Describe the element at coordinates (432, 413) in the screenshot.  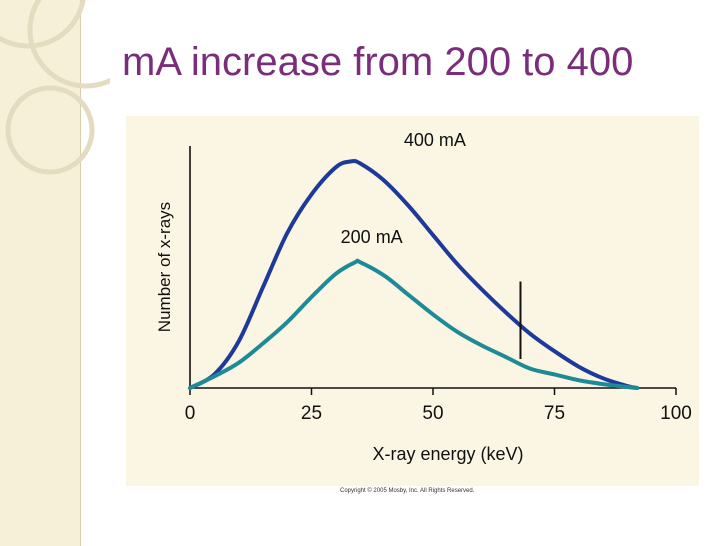
I see `x-tick-label: 50` at that location.